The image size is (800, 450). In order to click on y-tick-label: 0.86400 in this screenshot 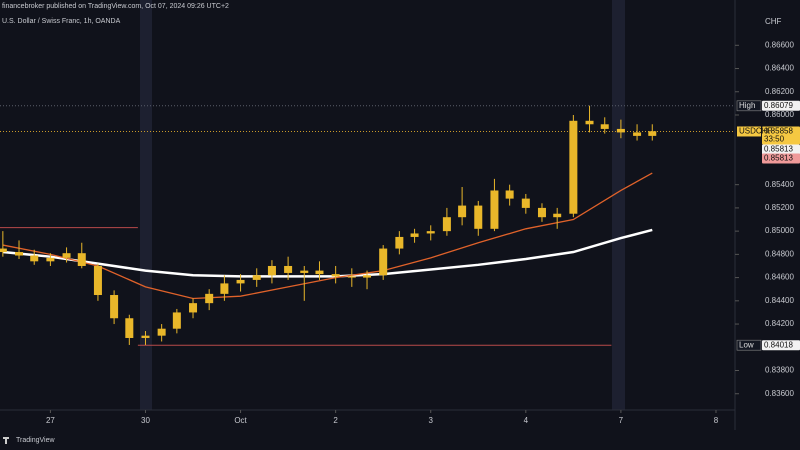, I will do `click(779, 68)`.